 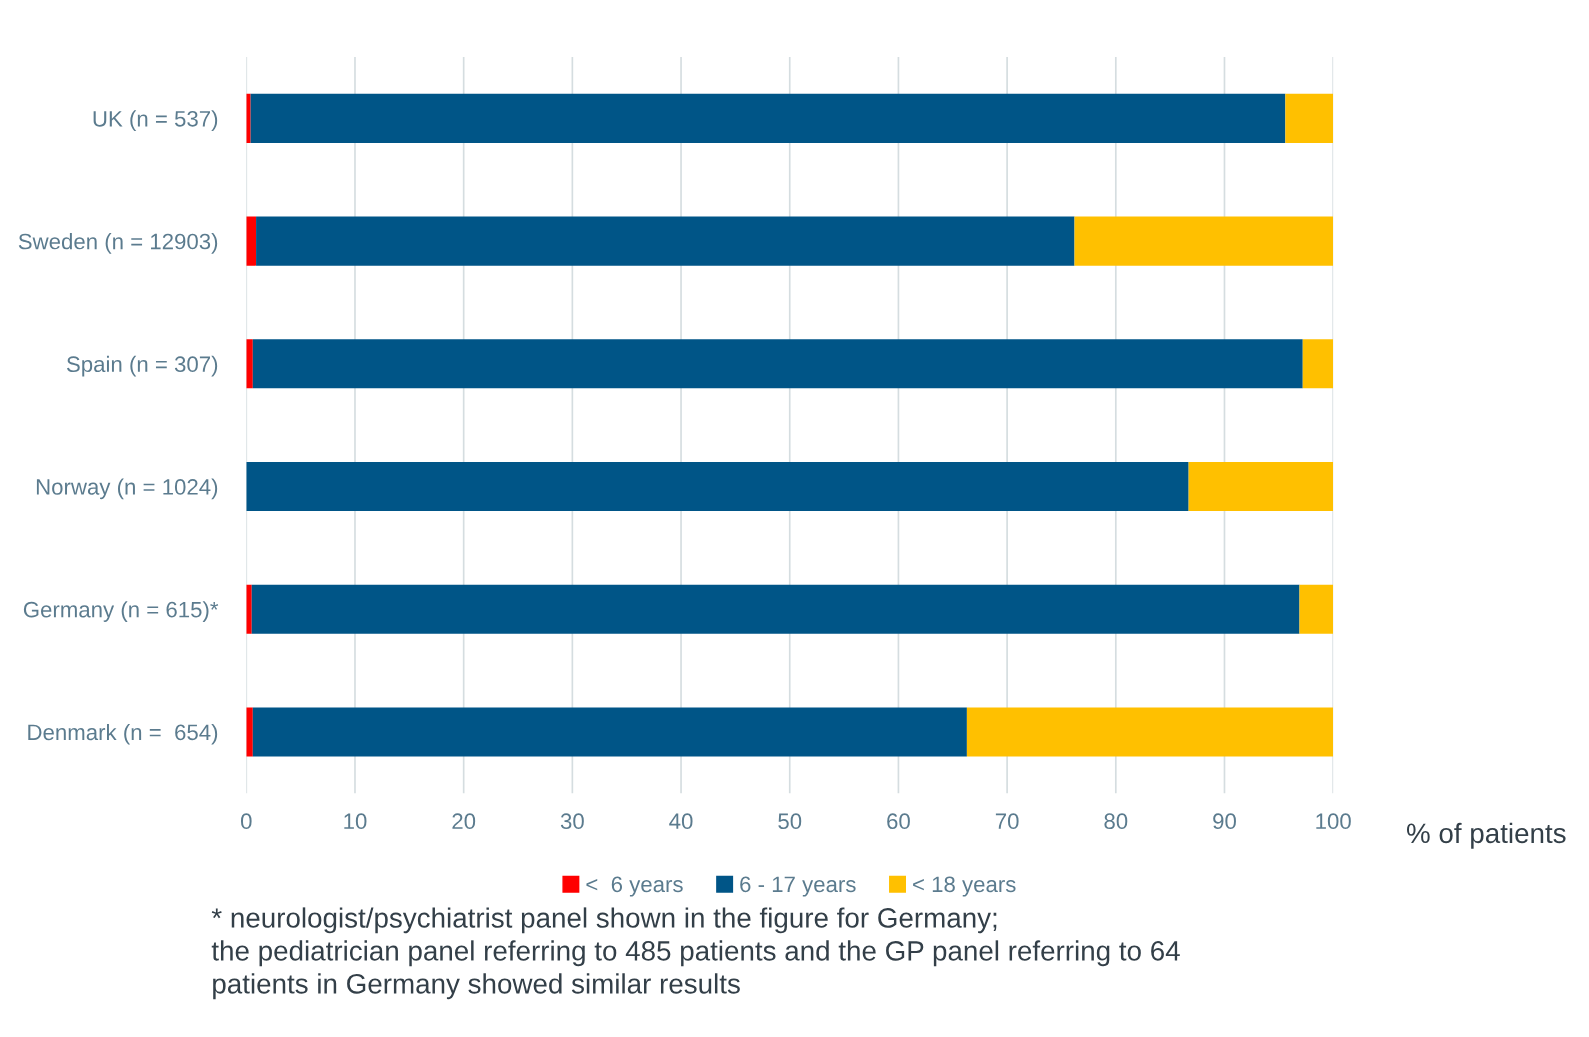 I want to click on x-tick-label: 30, so click(x=572, y=821).